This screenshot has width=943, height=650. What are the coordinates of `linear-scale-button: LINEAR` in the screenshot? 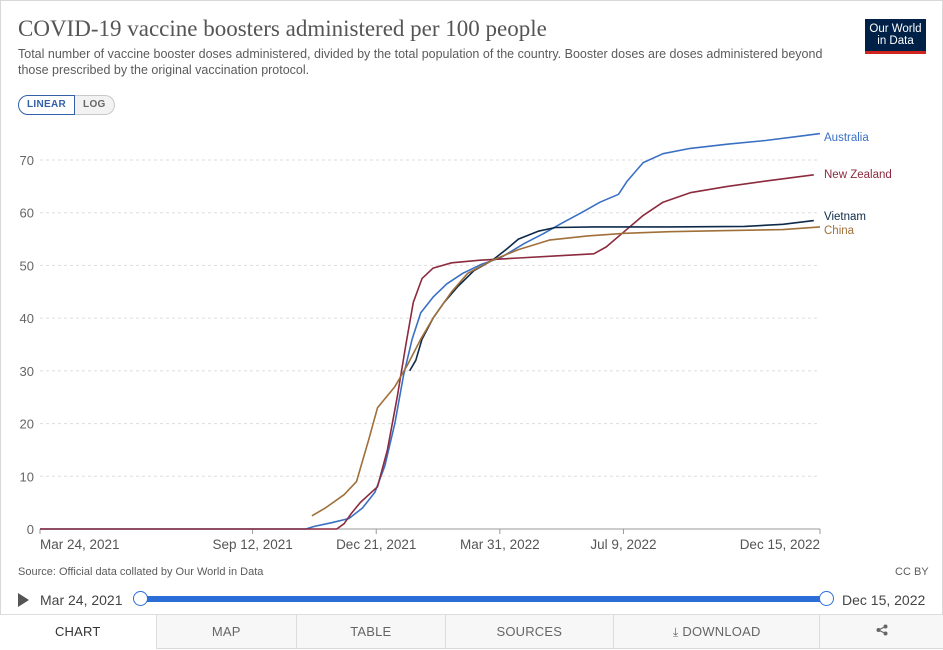 It's located at (47, 105).